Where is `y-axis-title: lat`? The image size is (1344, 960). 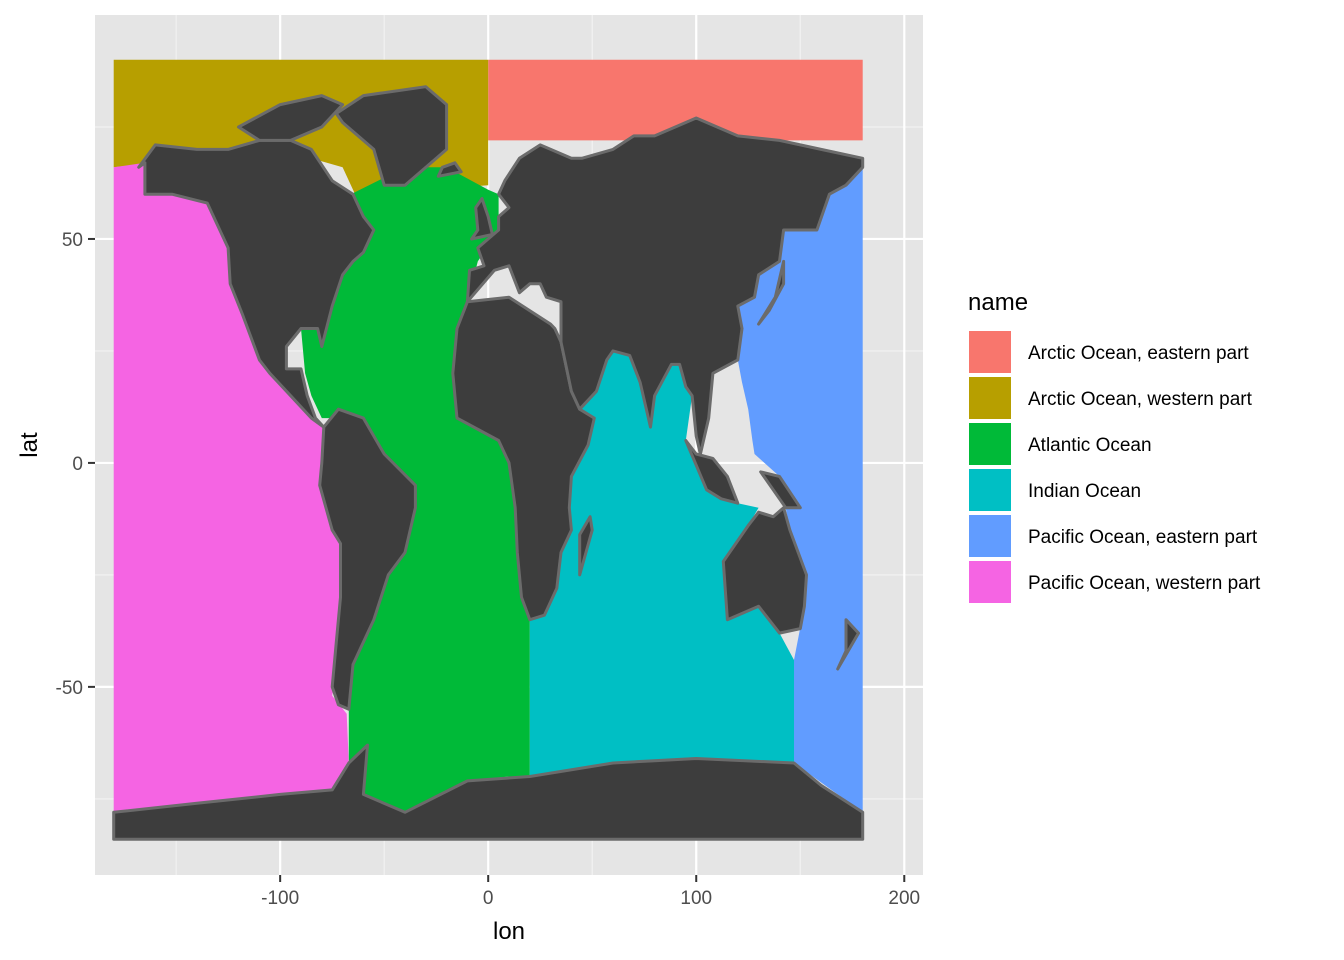
y-axis-title: lat is located at coordinates (29, 445).